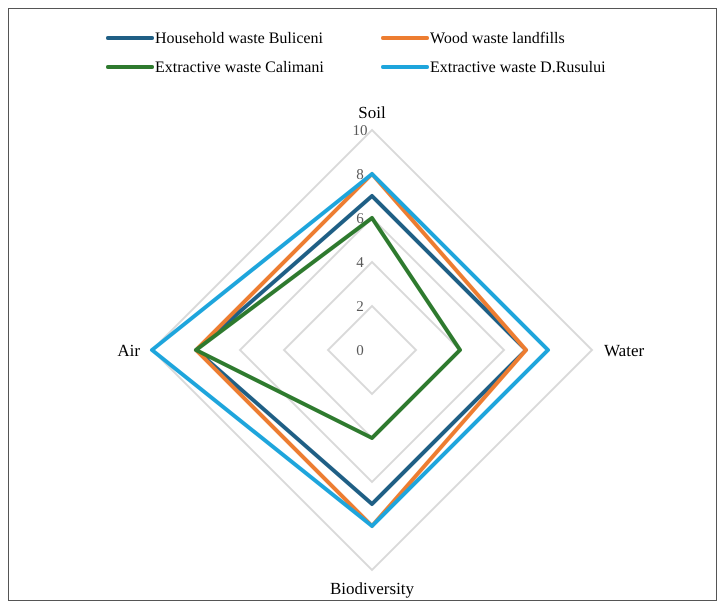  What do you see at coordinates (360, 175) in the screenshot?
I see `y-tick-label: 8` at bounding box center [360, 175].